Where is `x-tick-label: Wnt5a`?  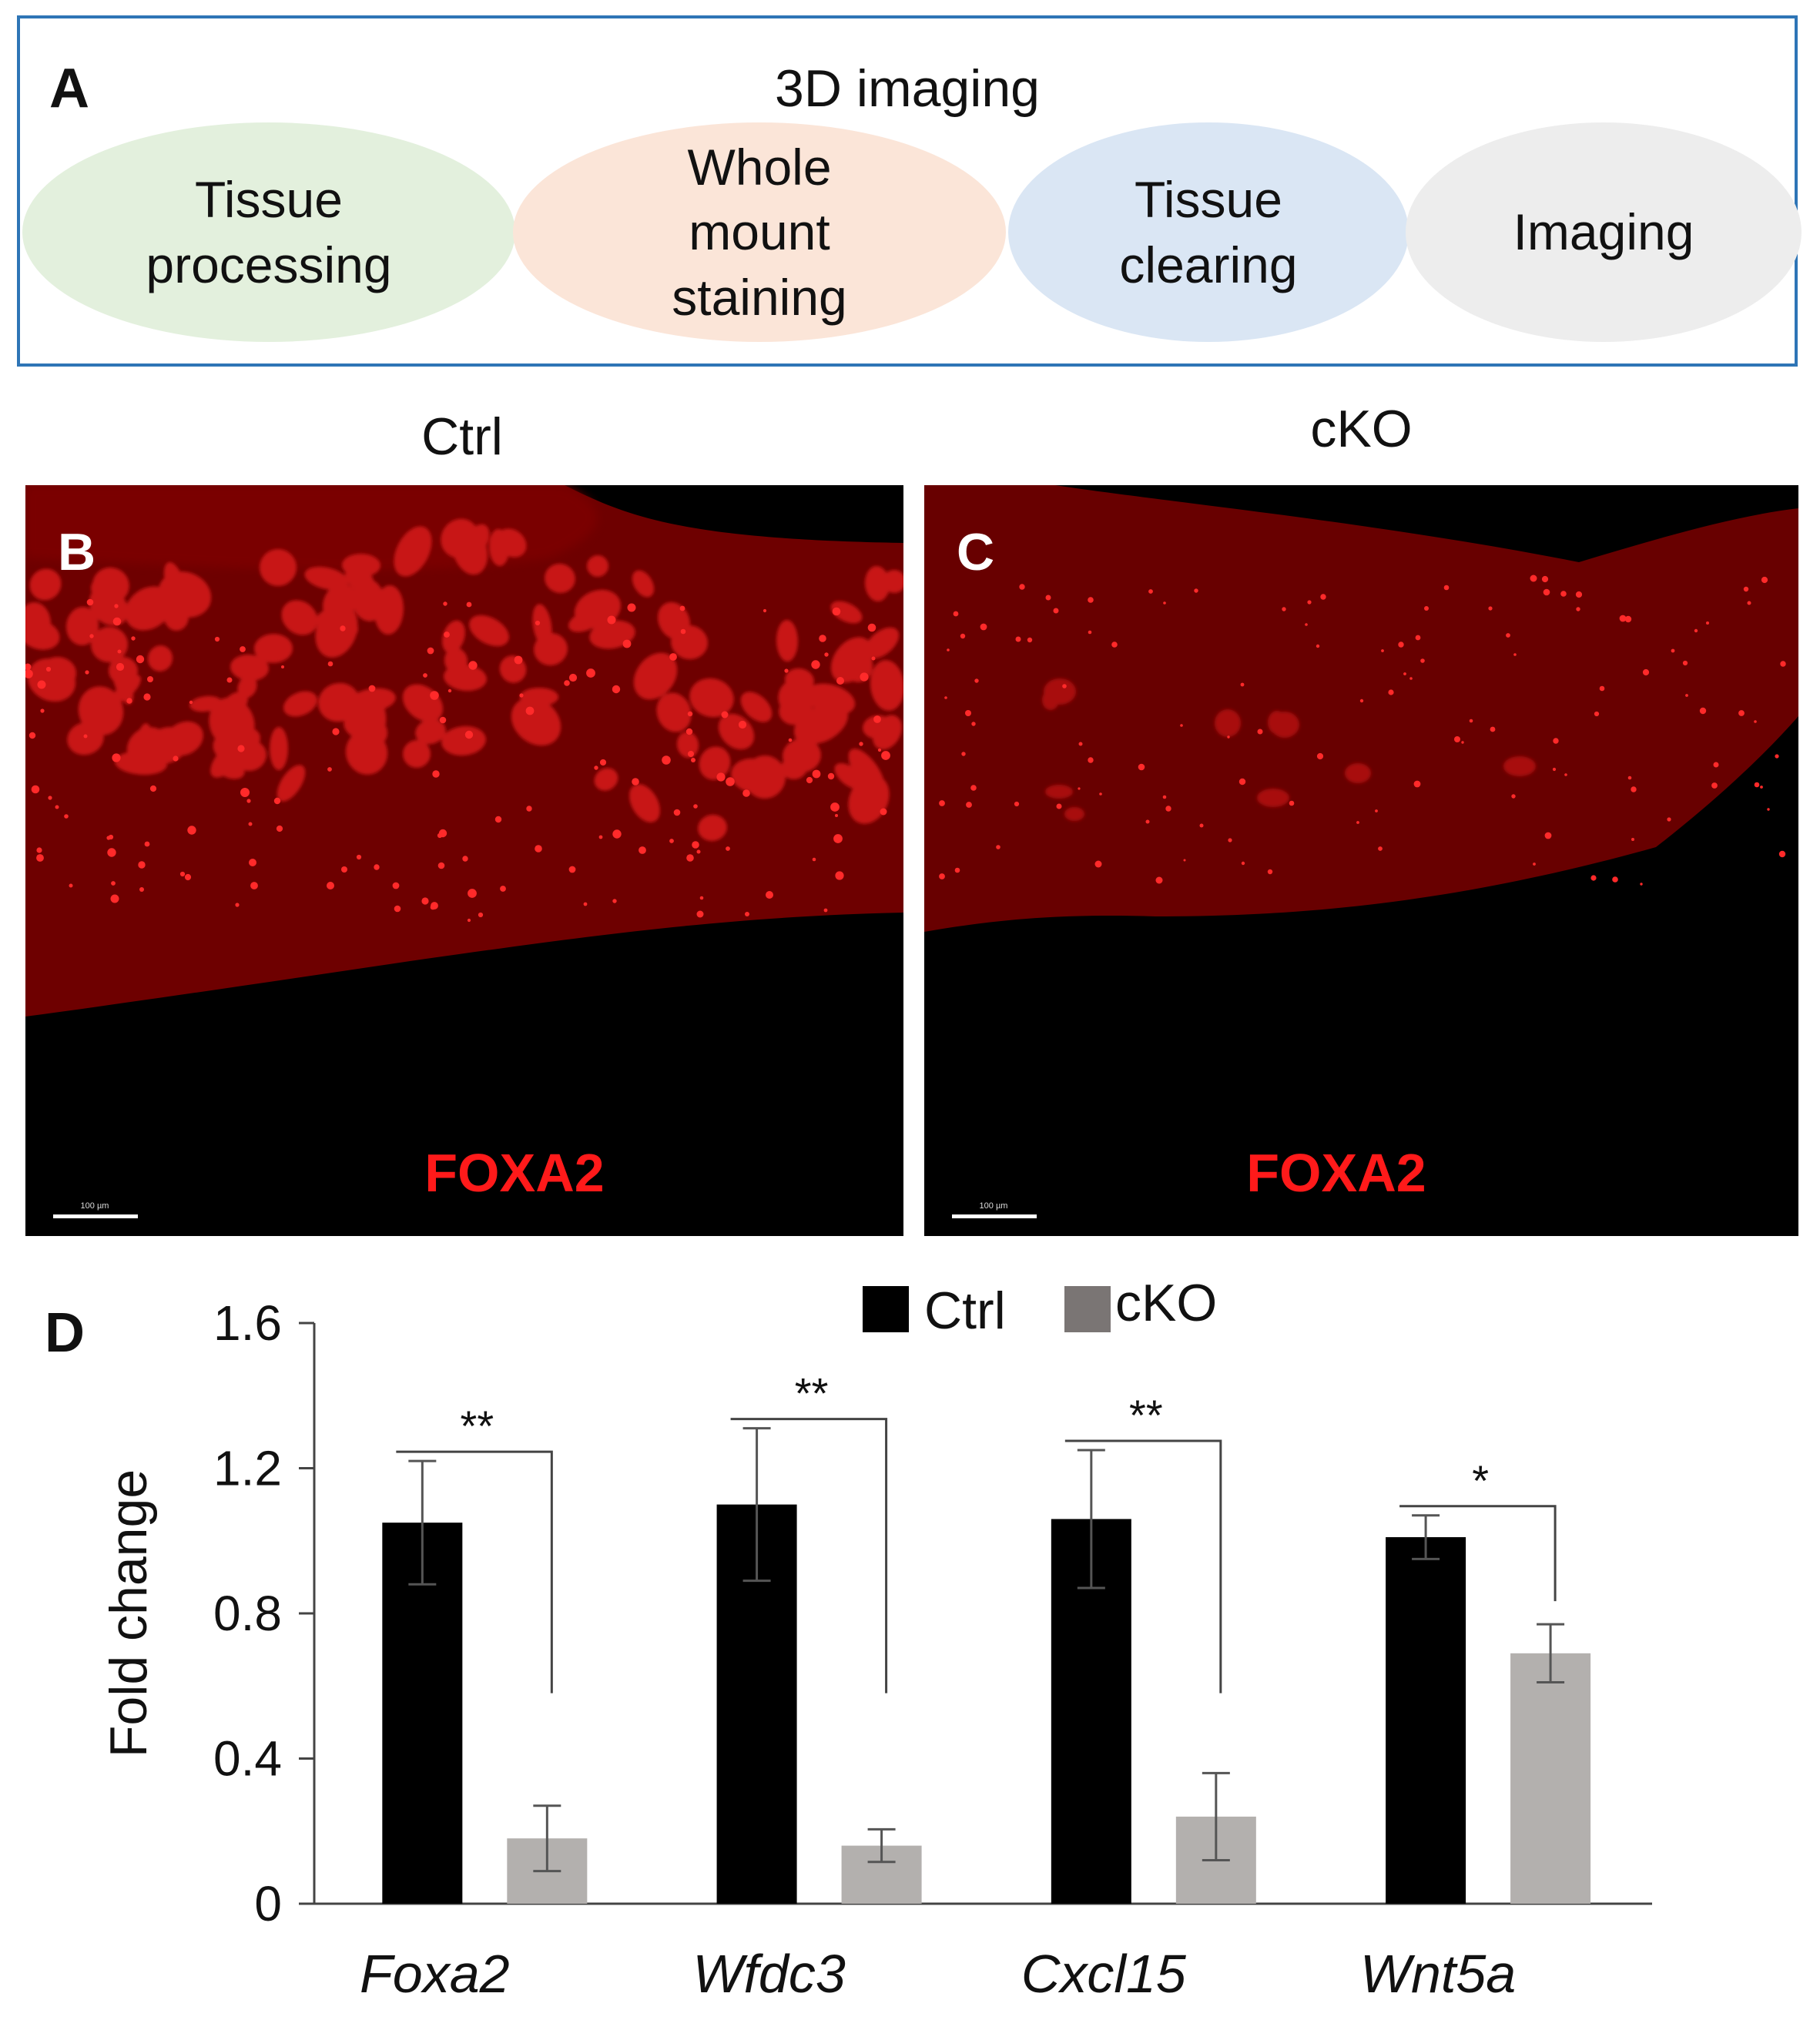
x-tick-label: Wnt5a is located at coordinates (1438, 1974).